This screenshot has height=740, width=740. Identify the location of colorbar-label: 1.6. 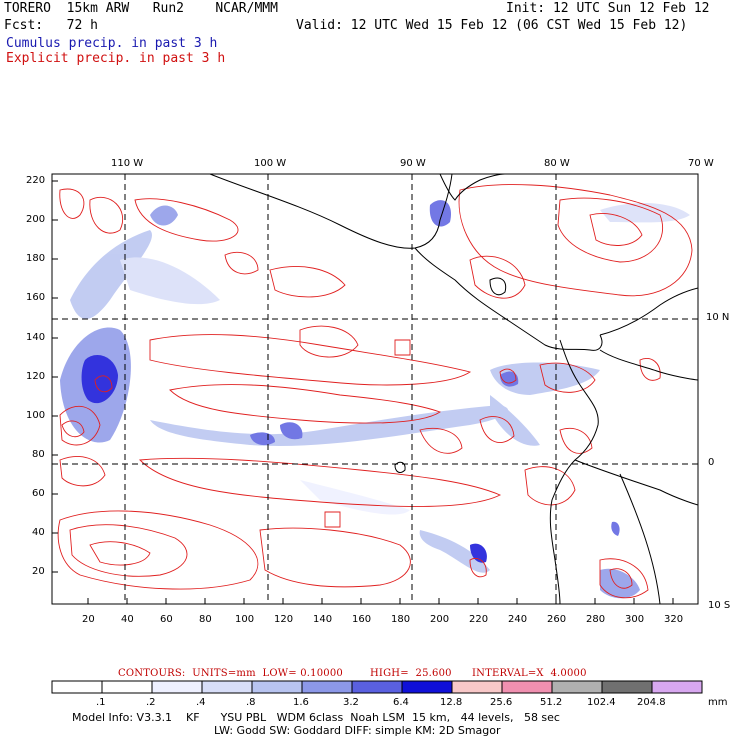
(301, 702).